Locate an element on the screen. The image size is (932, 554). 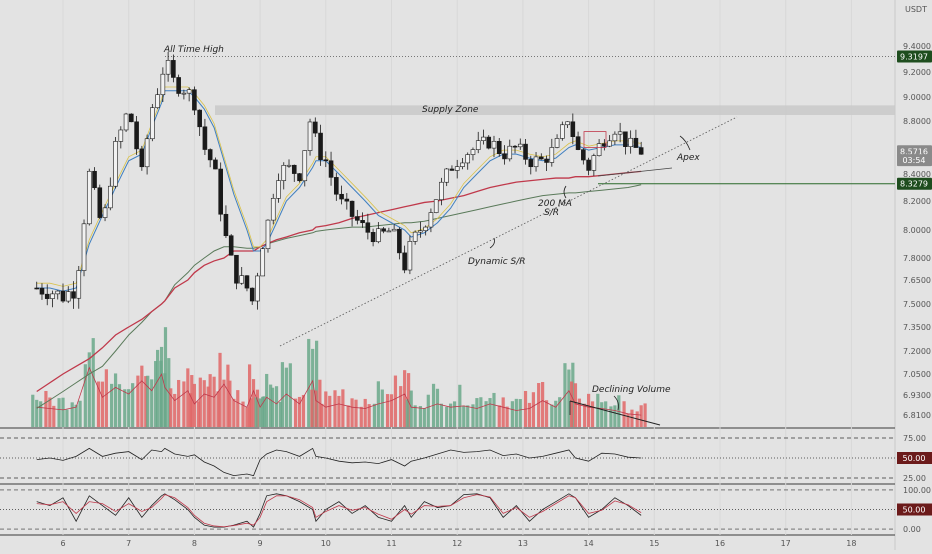
price-tick-label: 9.4000 is located at coordinates (917, 46).